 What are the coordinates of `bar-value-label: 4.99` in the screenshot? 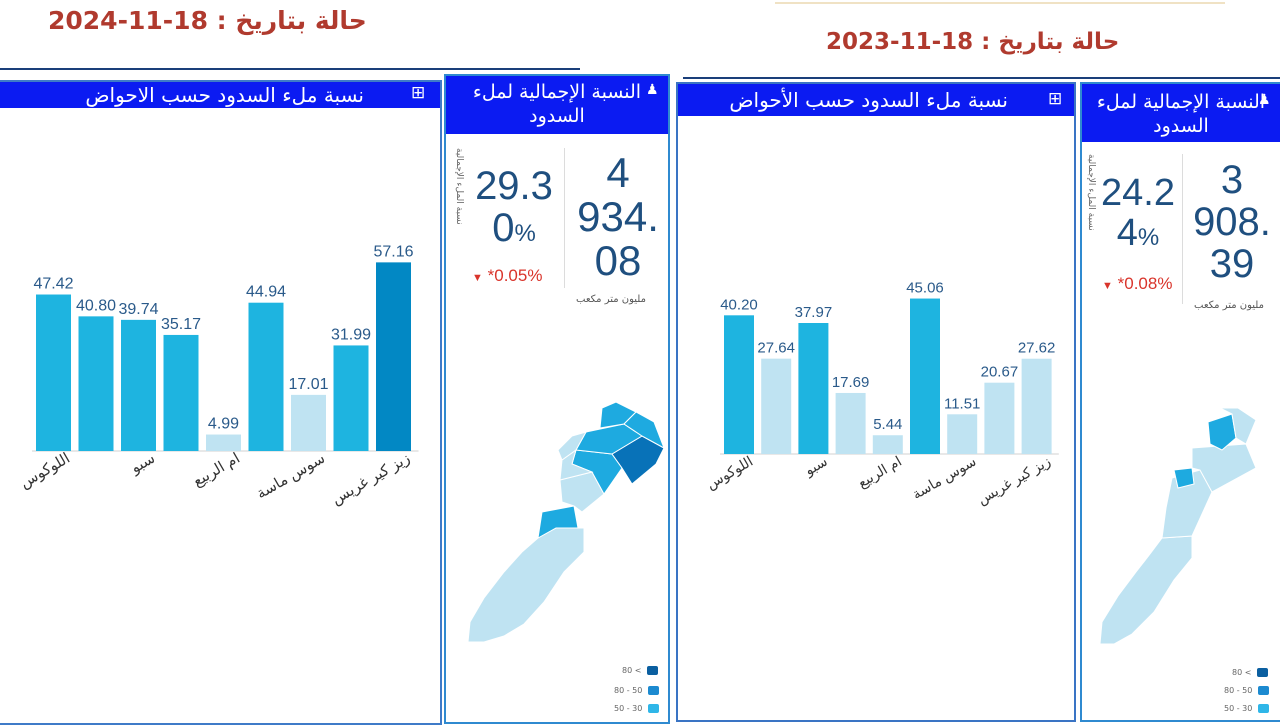 It's located at (223, 424).